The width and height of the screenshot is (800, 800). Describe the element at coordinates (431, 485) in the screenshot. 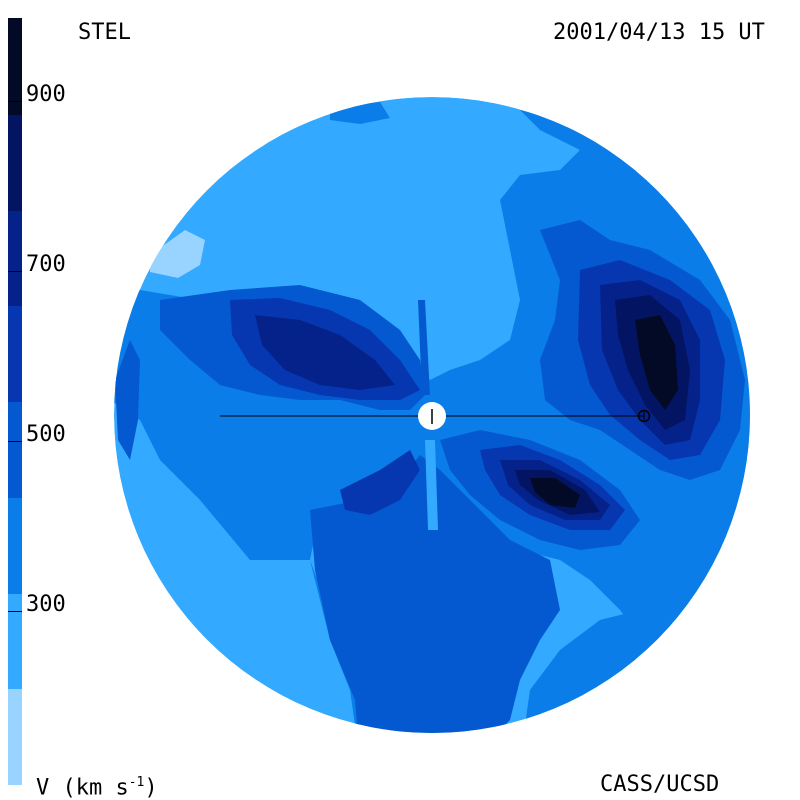

I see `contour-streak-south` at that location.